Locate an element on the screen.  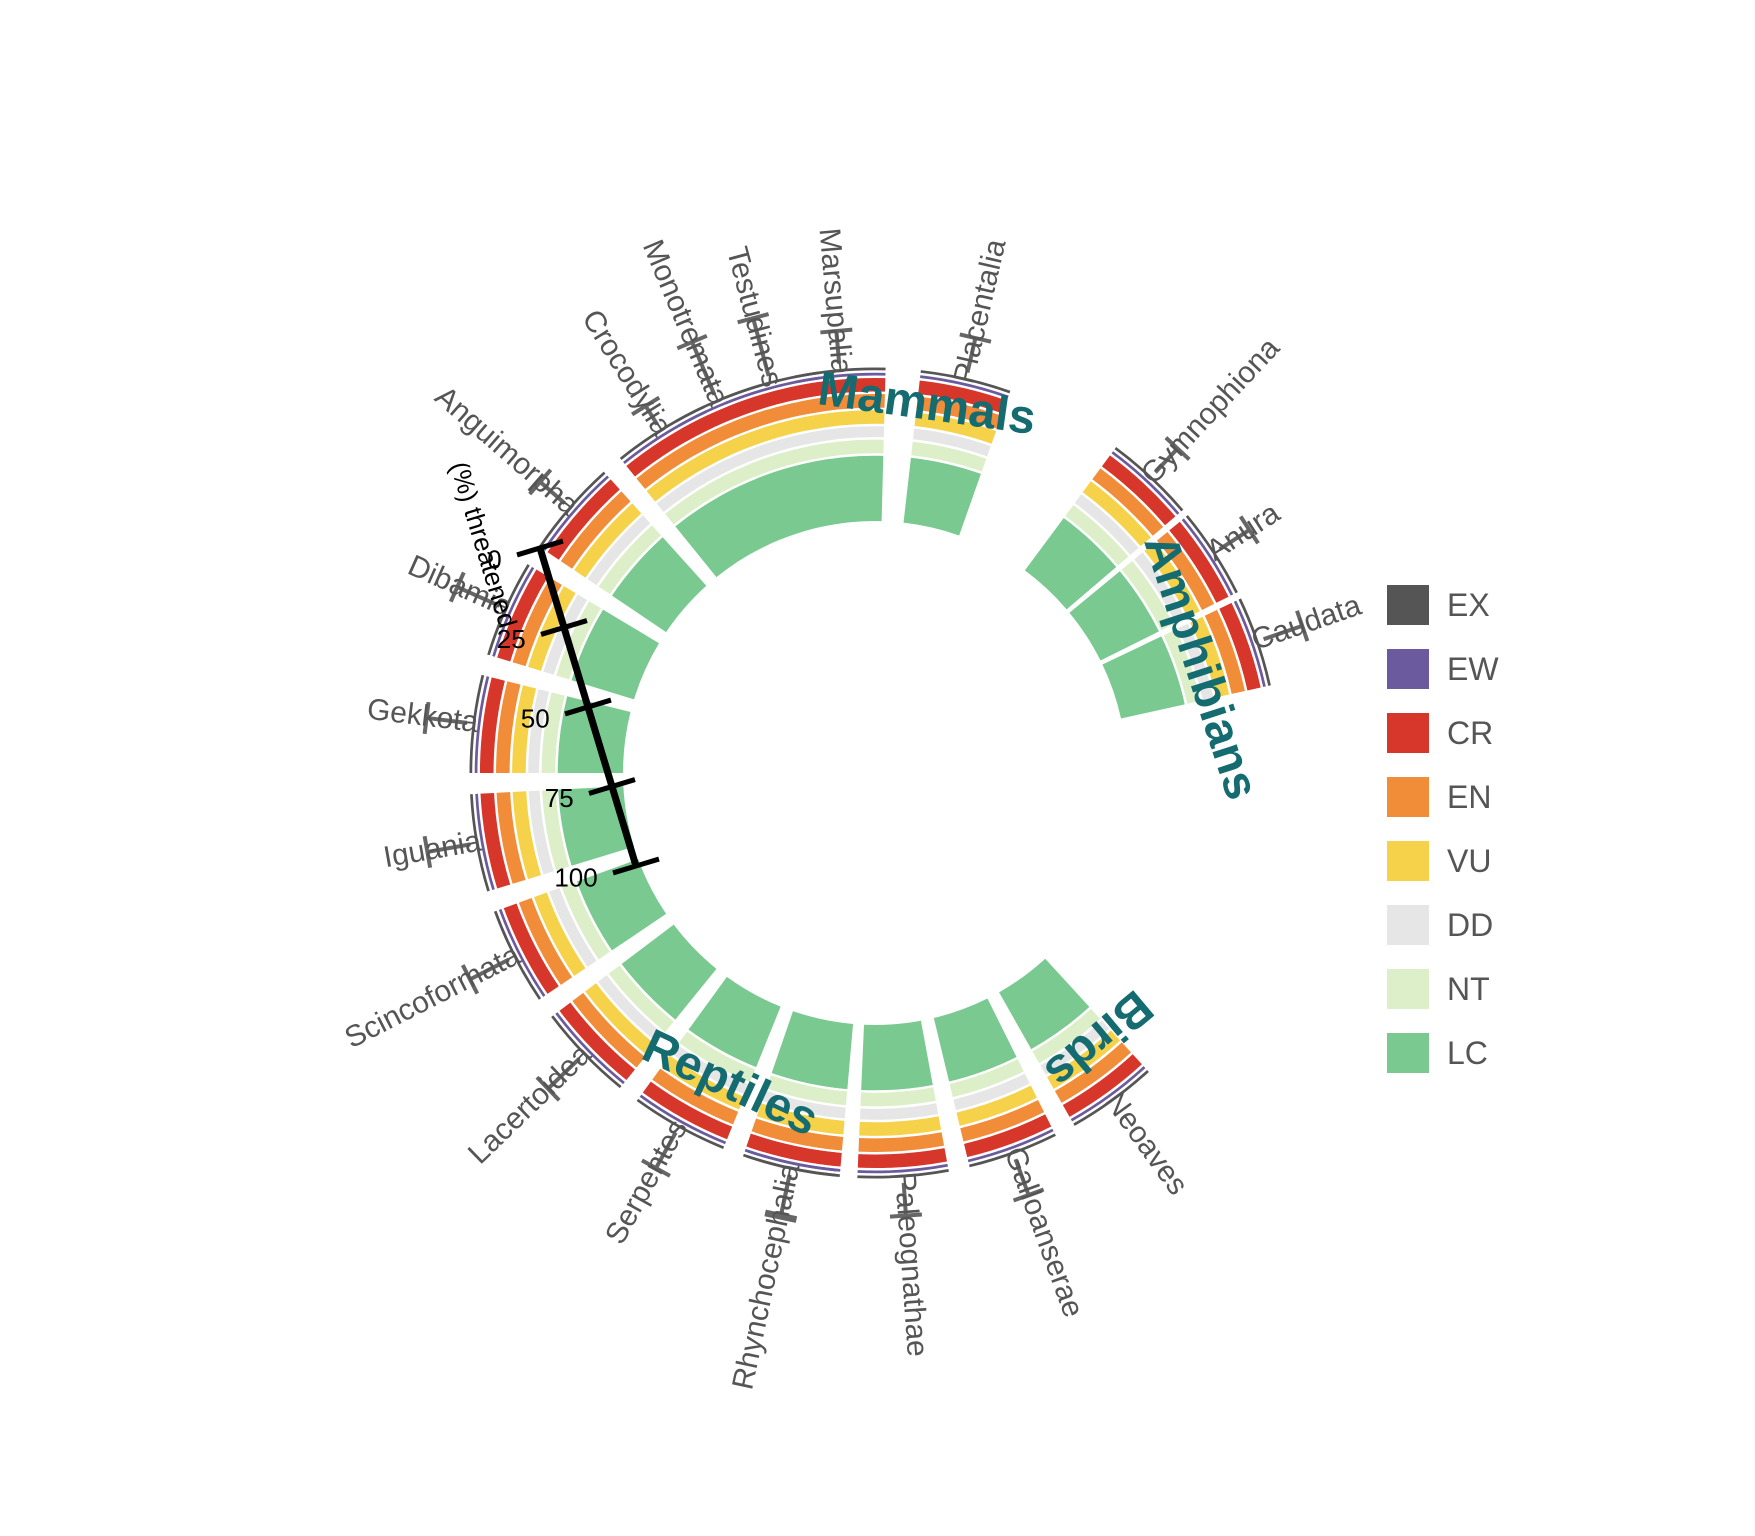
bar-placentalia is located at coordinates (957, 453).